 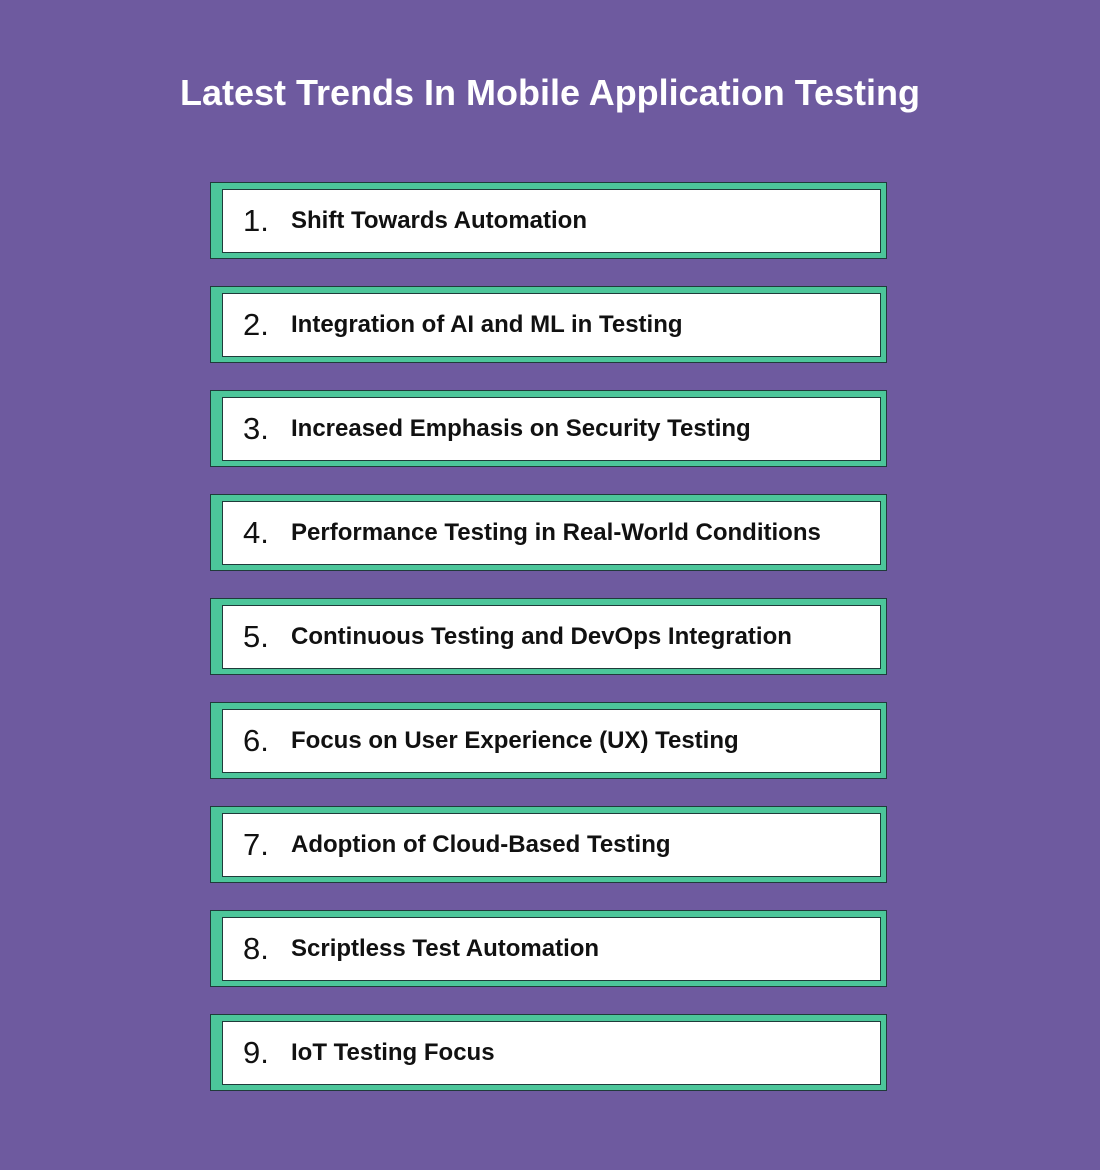 What do you see at coordinates (256, 428) in the screenshot?
I see `item-number: 3.` at bounding box center [256, 428].